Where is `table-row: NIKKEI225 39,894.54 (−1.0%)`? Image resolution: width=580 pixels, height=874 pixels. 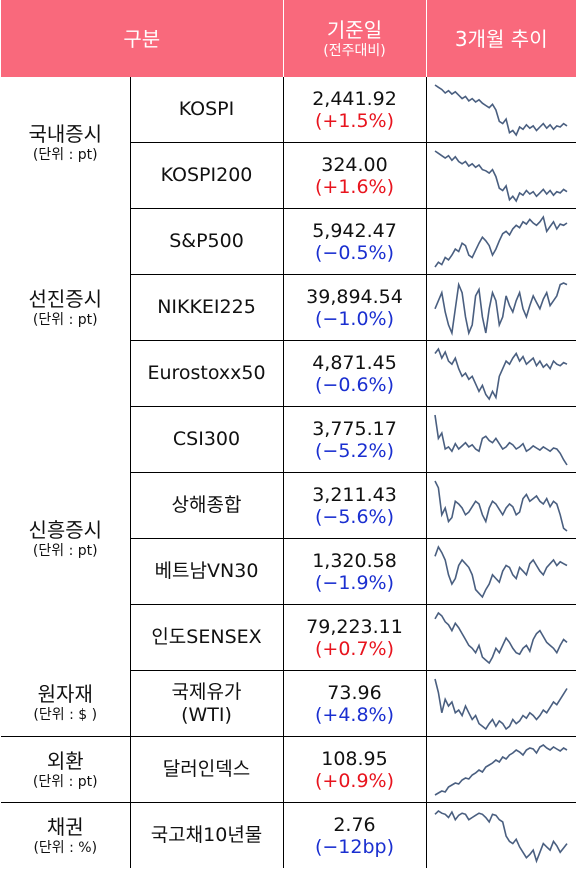
table-row: NIKKEI225 39,894.54 (−1.0%) is located at coordinates (288, 307).